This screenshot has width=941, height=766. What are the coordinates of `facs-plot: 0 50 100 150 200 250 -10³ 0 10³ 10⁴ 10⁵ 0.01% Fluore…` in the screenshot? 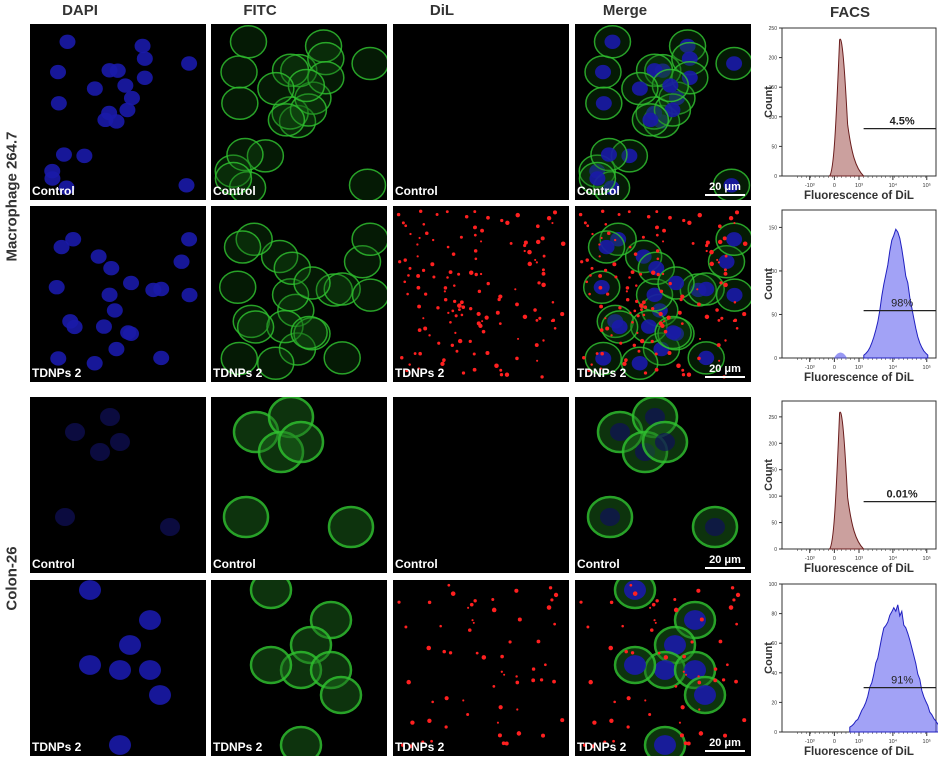 It's located at (850, 487).